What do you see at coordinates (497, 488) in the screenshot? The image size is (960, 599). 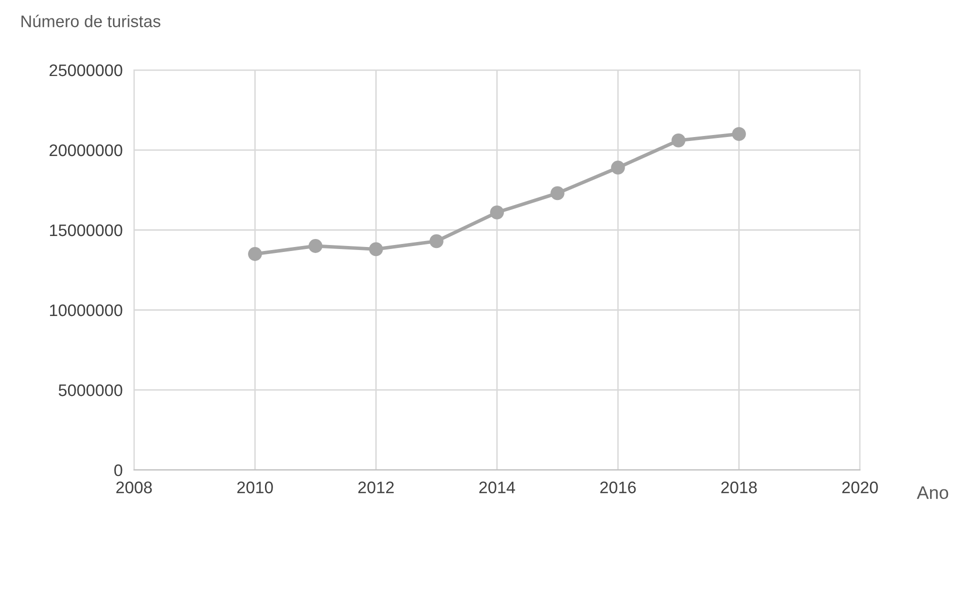 I see `x-tick-label: 2014` at bounding box center [497, 488].